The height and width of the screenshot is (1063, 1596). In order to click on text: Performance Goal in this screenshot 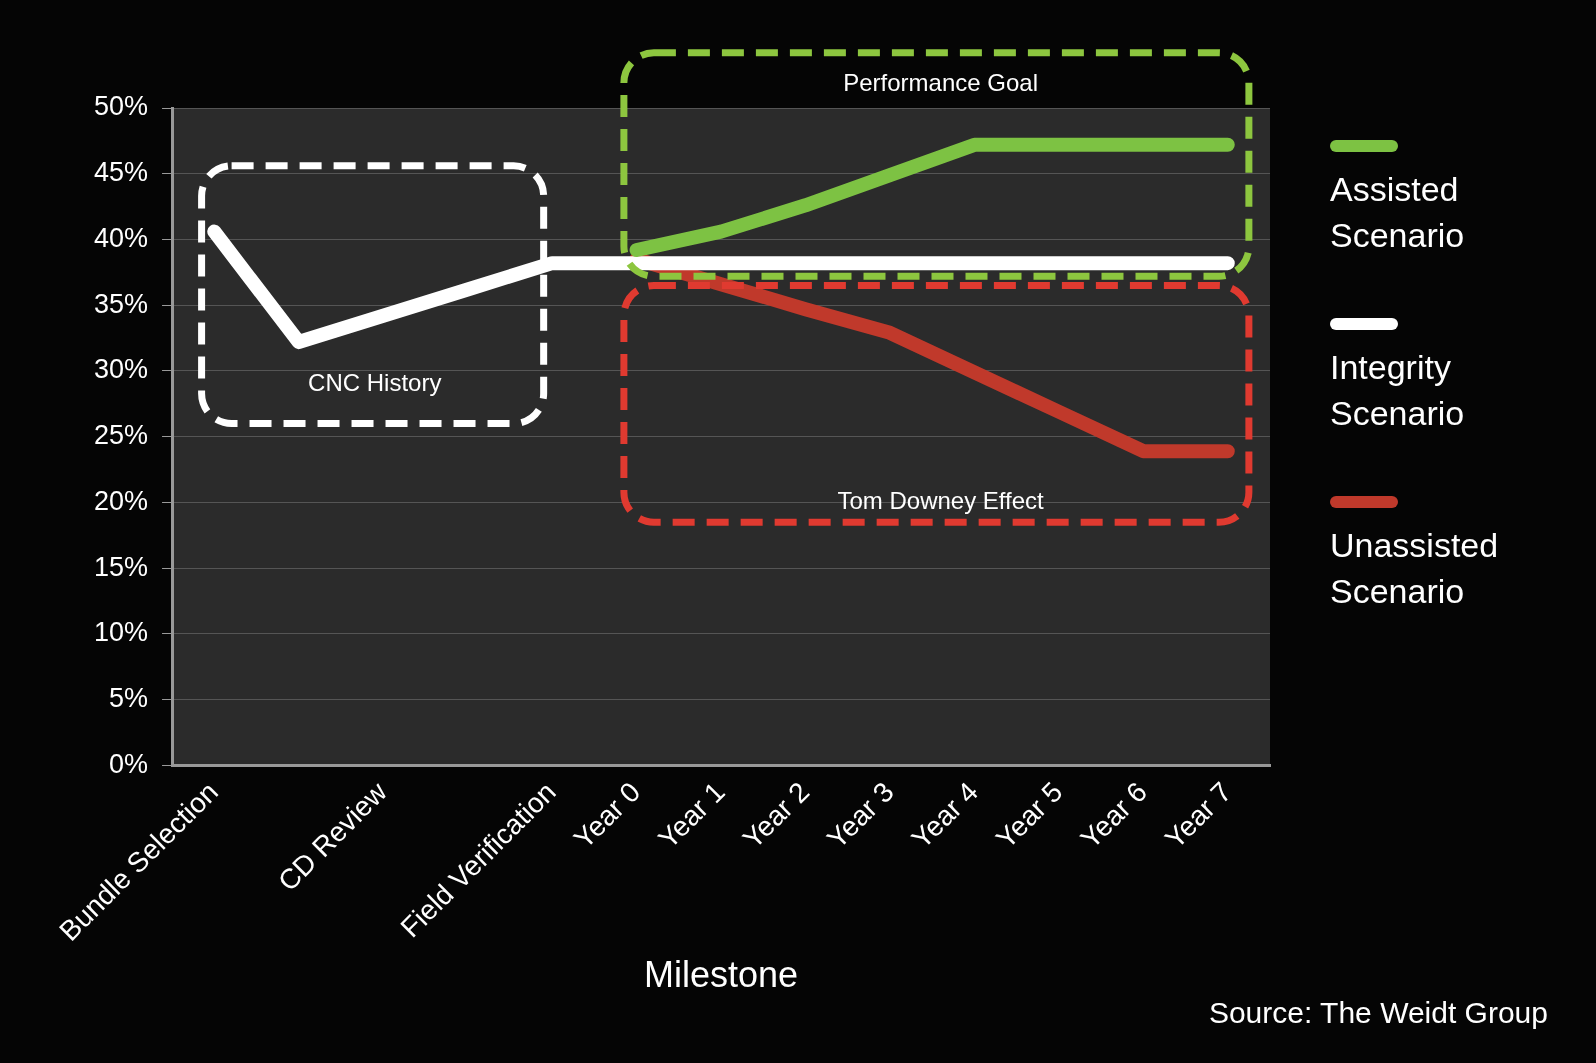, I will do `click(940, 82)`.